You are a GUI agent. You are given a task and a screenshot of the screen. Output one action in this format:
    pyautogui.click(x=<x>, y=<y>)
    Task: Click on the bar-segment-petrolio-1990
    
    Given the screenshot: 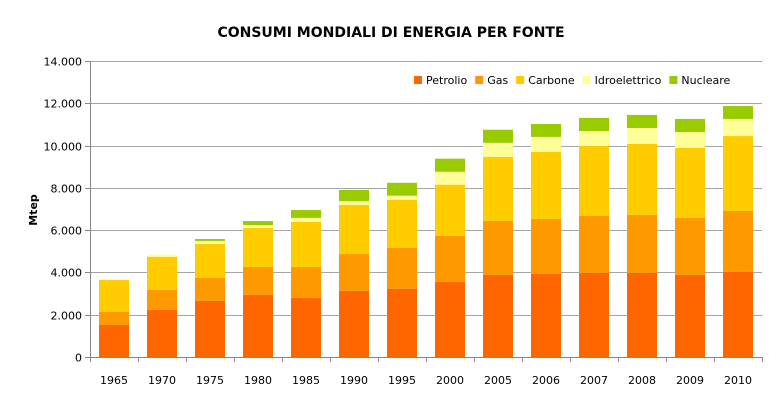 What is the action you would take?
    pyautogui.click(x=354, y=323)
    